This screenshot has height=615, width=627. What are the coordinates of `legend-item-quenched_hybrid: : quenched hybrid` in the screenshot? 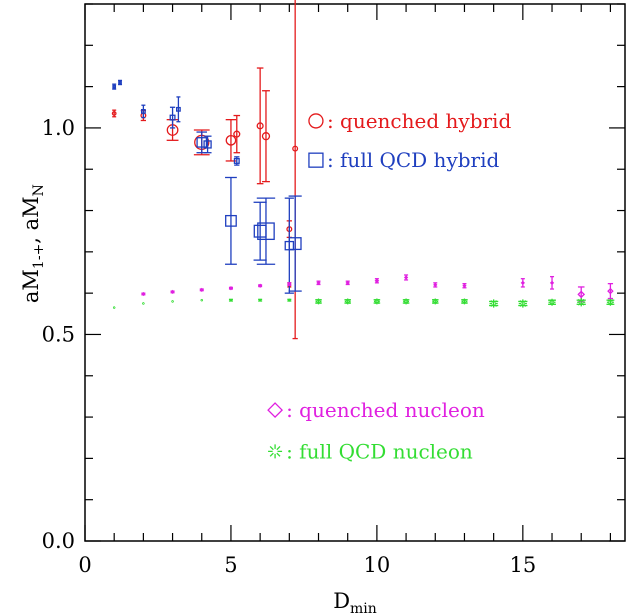 It's located at (410, 121).